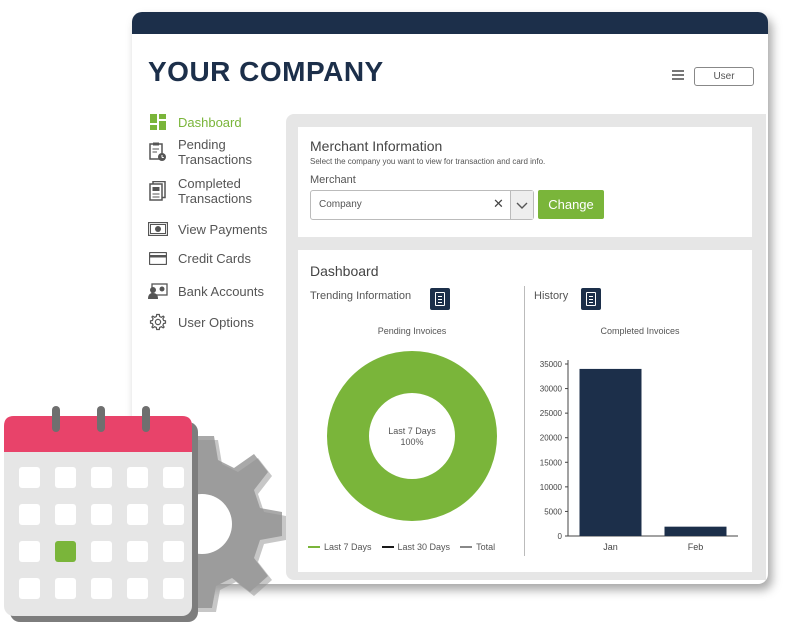  I want to click on y-tick-label: 0, so click(560, 536).